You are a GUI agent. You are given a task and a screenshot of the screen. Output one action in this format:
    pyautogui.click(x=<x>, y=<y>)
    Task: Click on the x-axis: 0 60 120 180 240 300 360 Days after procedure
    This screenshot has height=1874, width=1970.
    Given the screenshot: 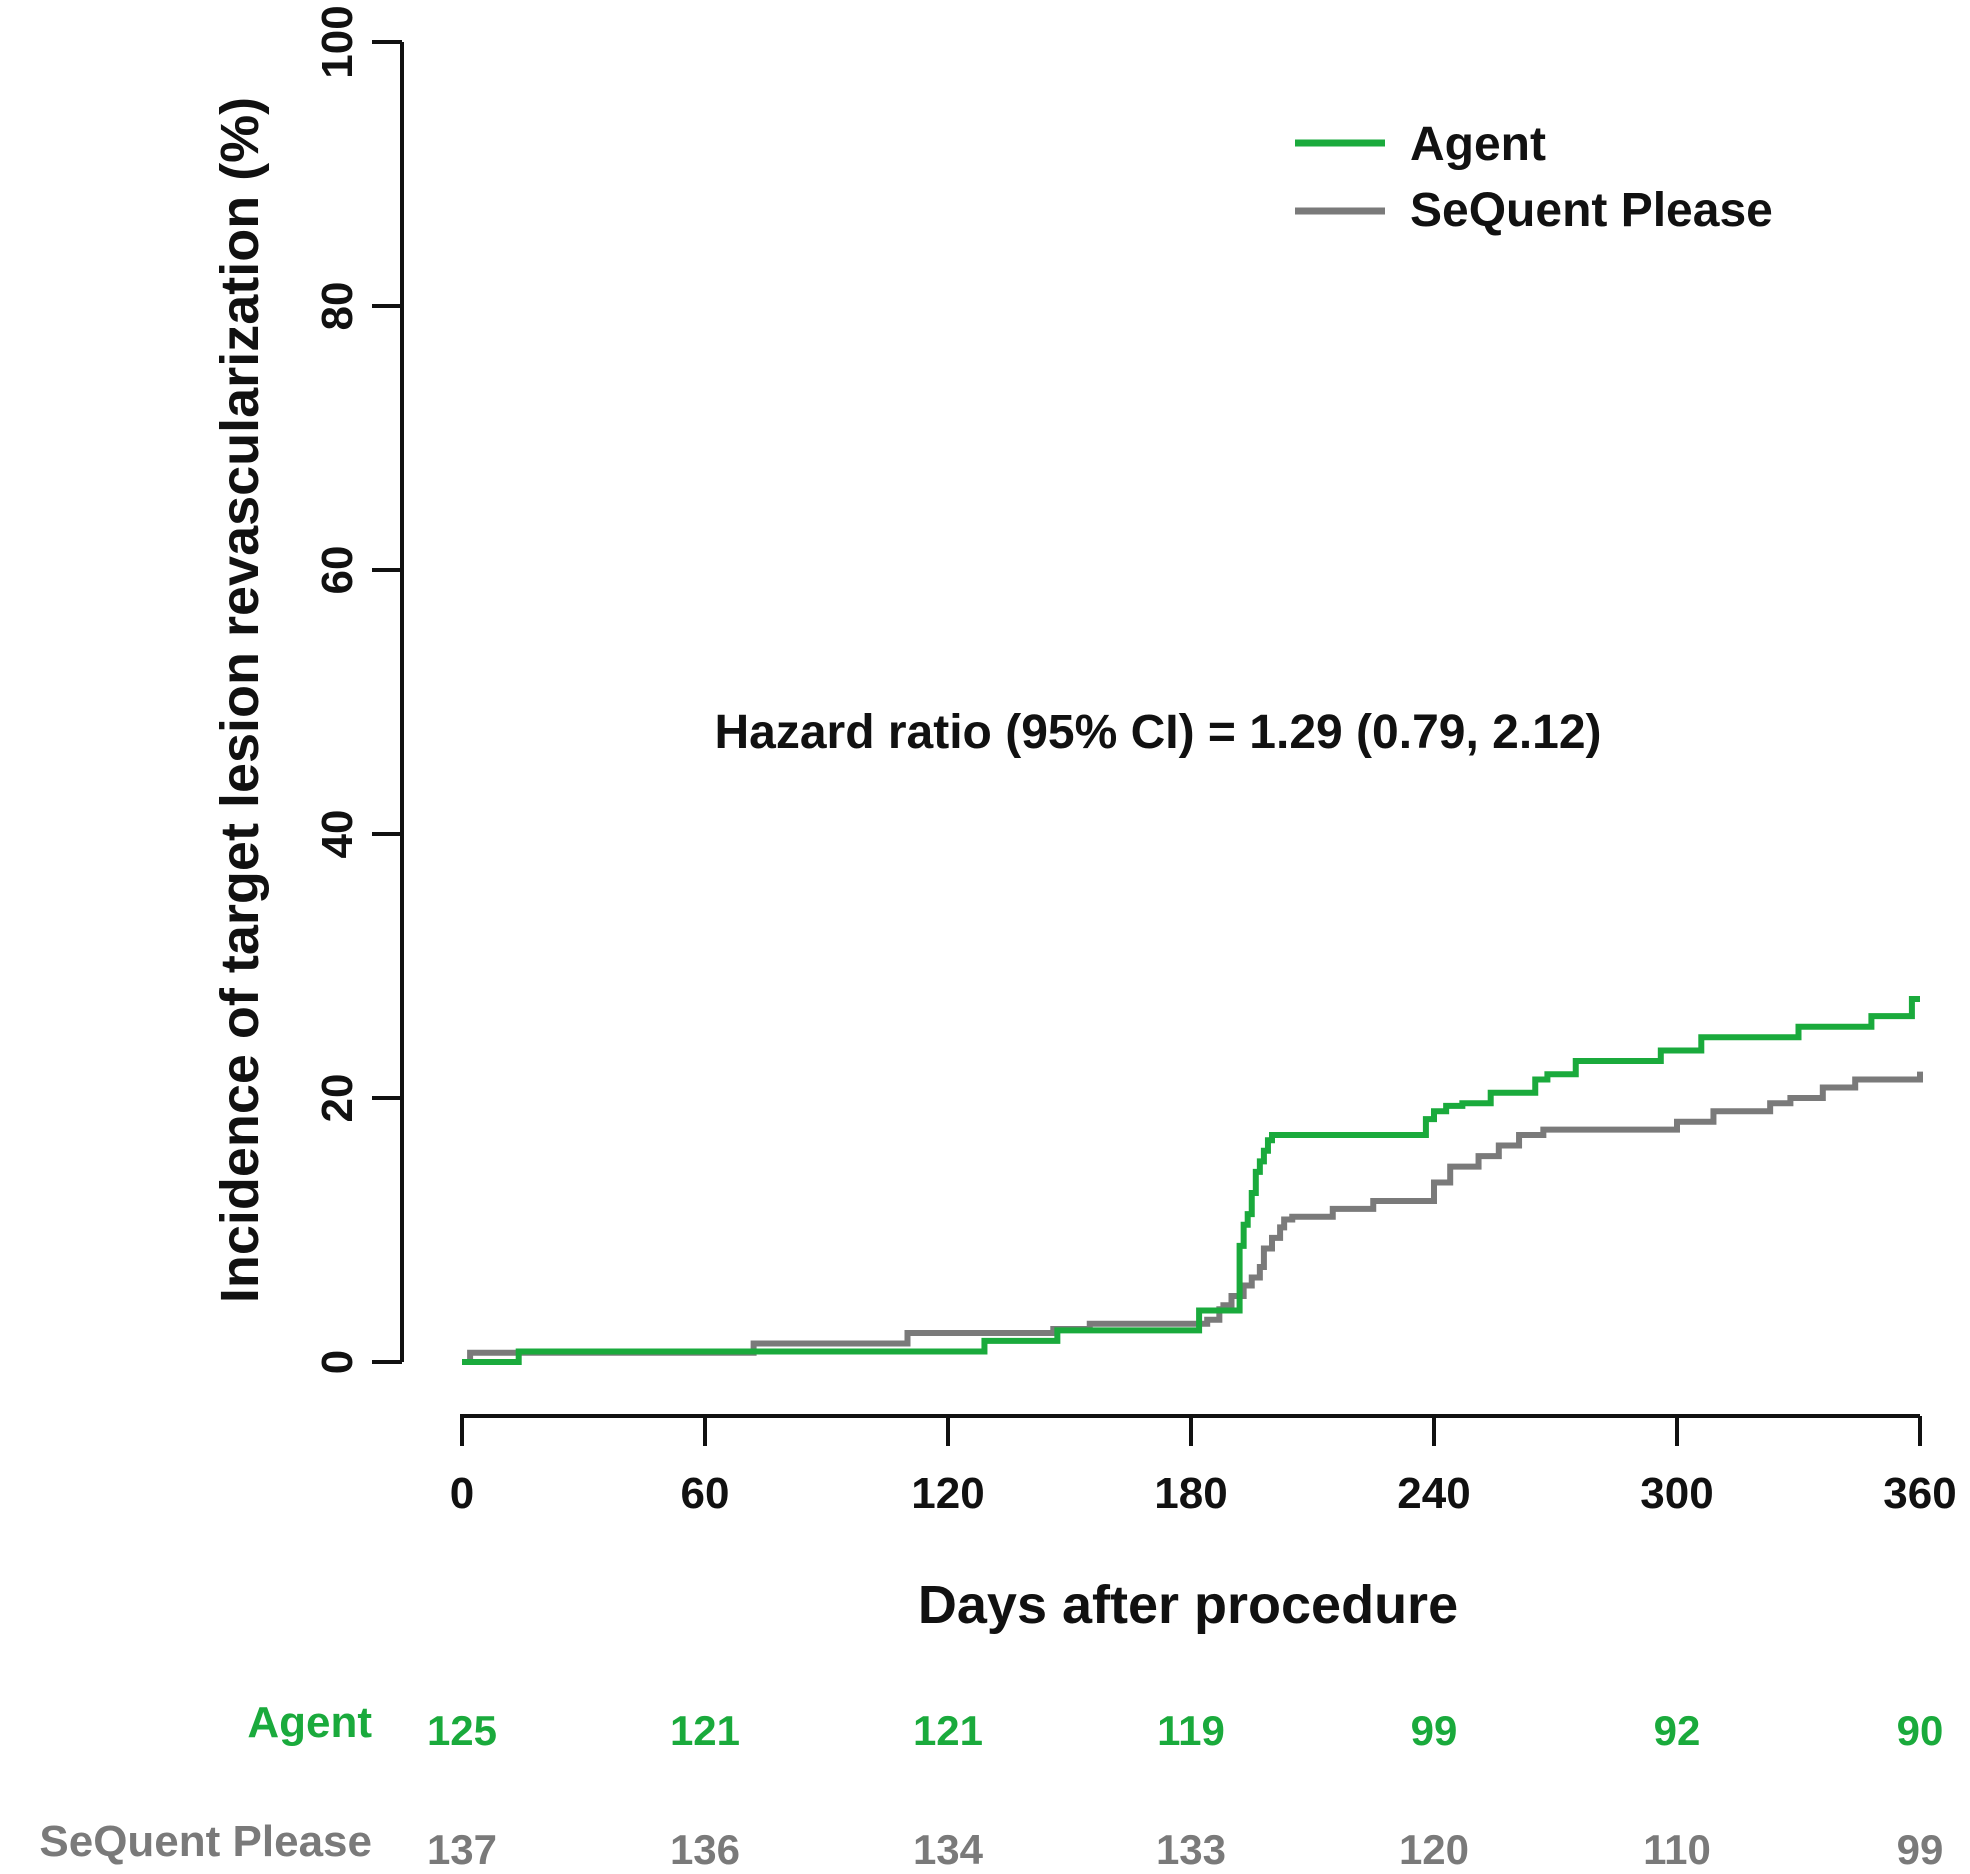 What is the action you would take?
    pyautogui.click(x=1203, y=1524)
    